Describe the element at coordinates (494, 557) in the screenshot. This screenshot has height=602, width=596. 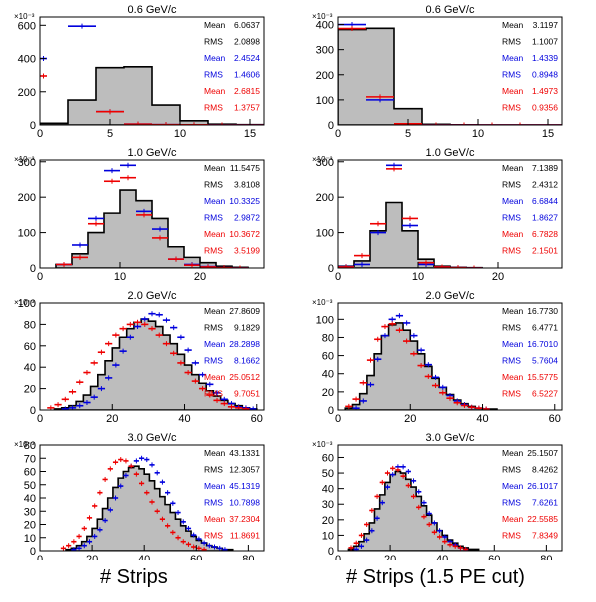
I see `x-tick-label: 60` at that location.